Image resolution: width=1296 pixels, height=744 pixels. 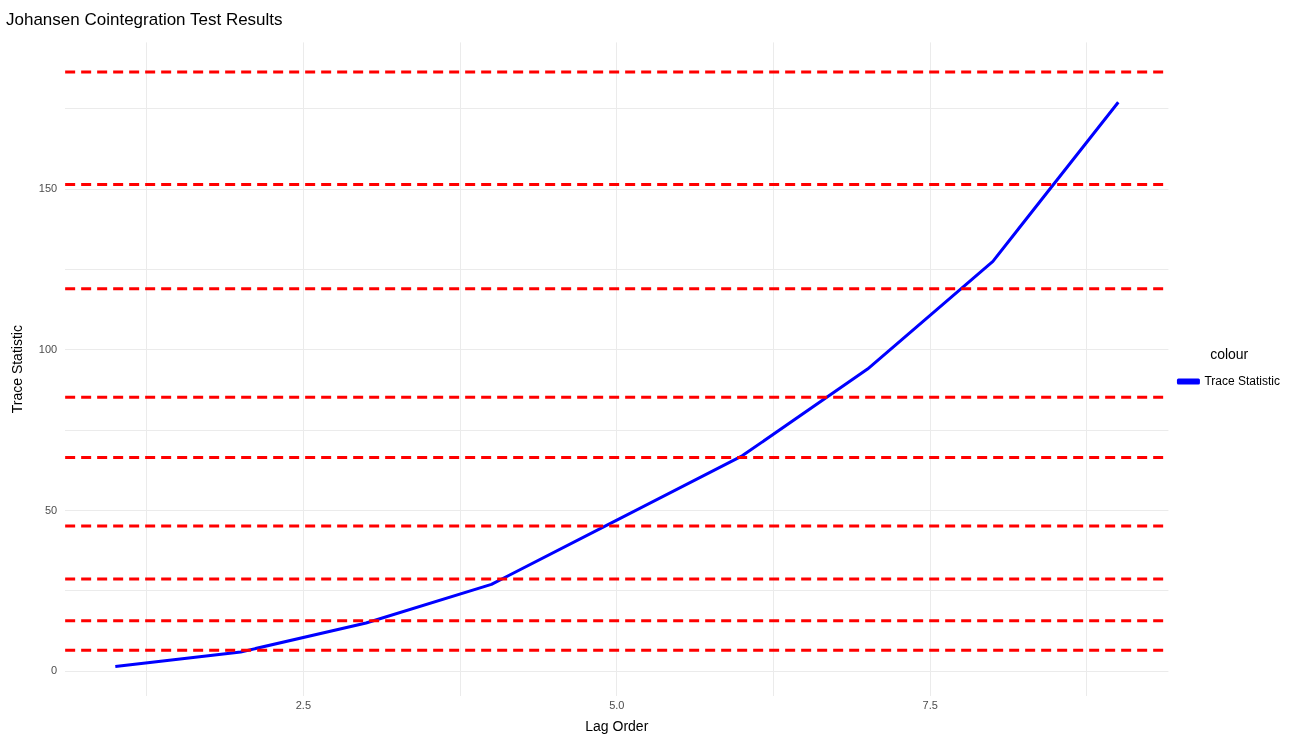 What do you see at coordinates (54, 670) in the screenshot?
I see `y-tick-label: 0` at bounding box center [54, 670].